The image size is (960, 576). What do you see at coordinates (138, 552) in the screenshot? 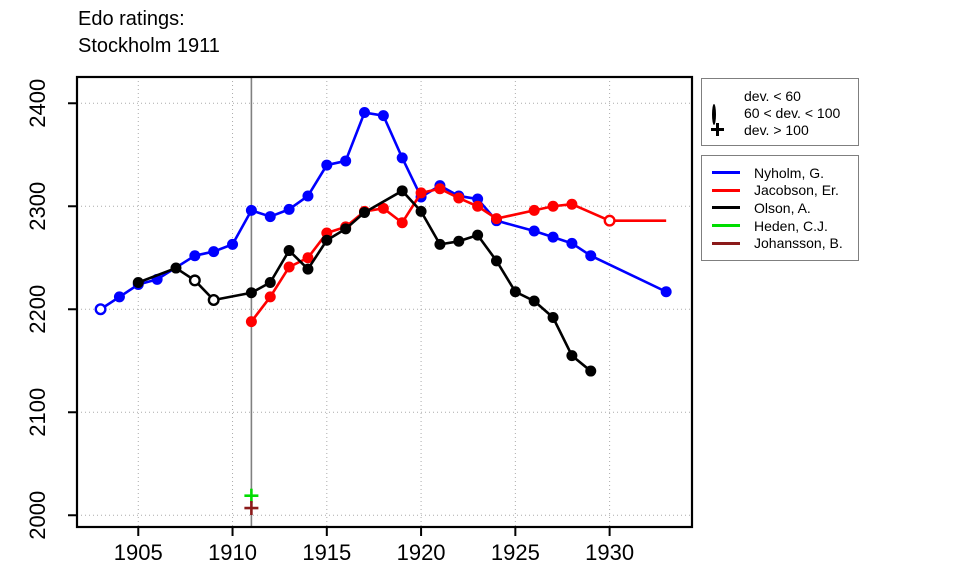
I see `x-tick-label: 1905` at bounding box center [138, 552].